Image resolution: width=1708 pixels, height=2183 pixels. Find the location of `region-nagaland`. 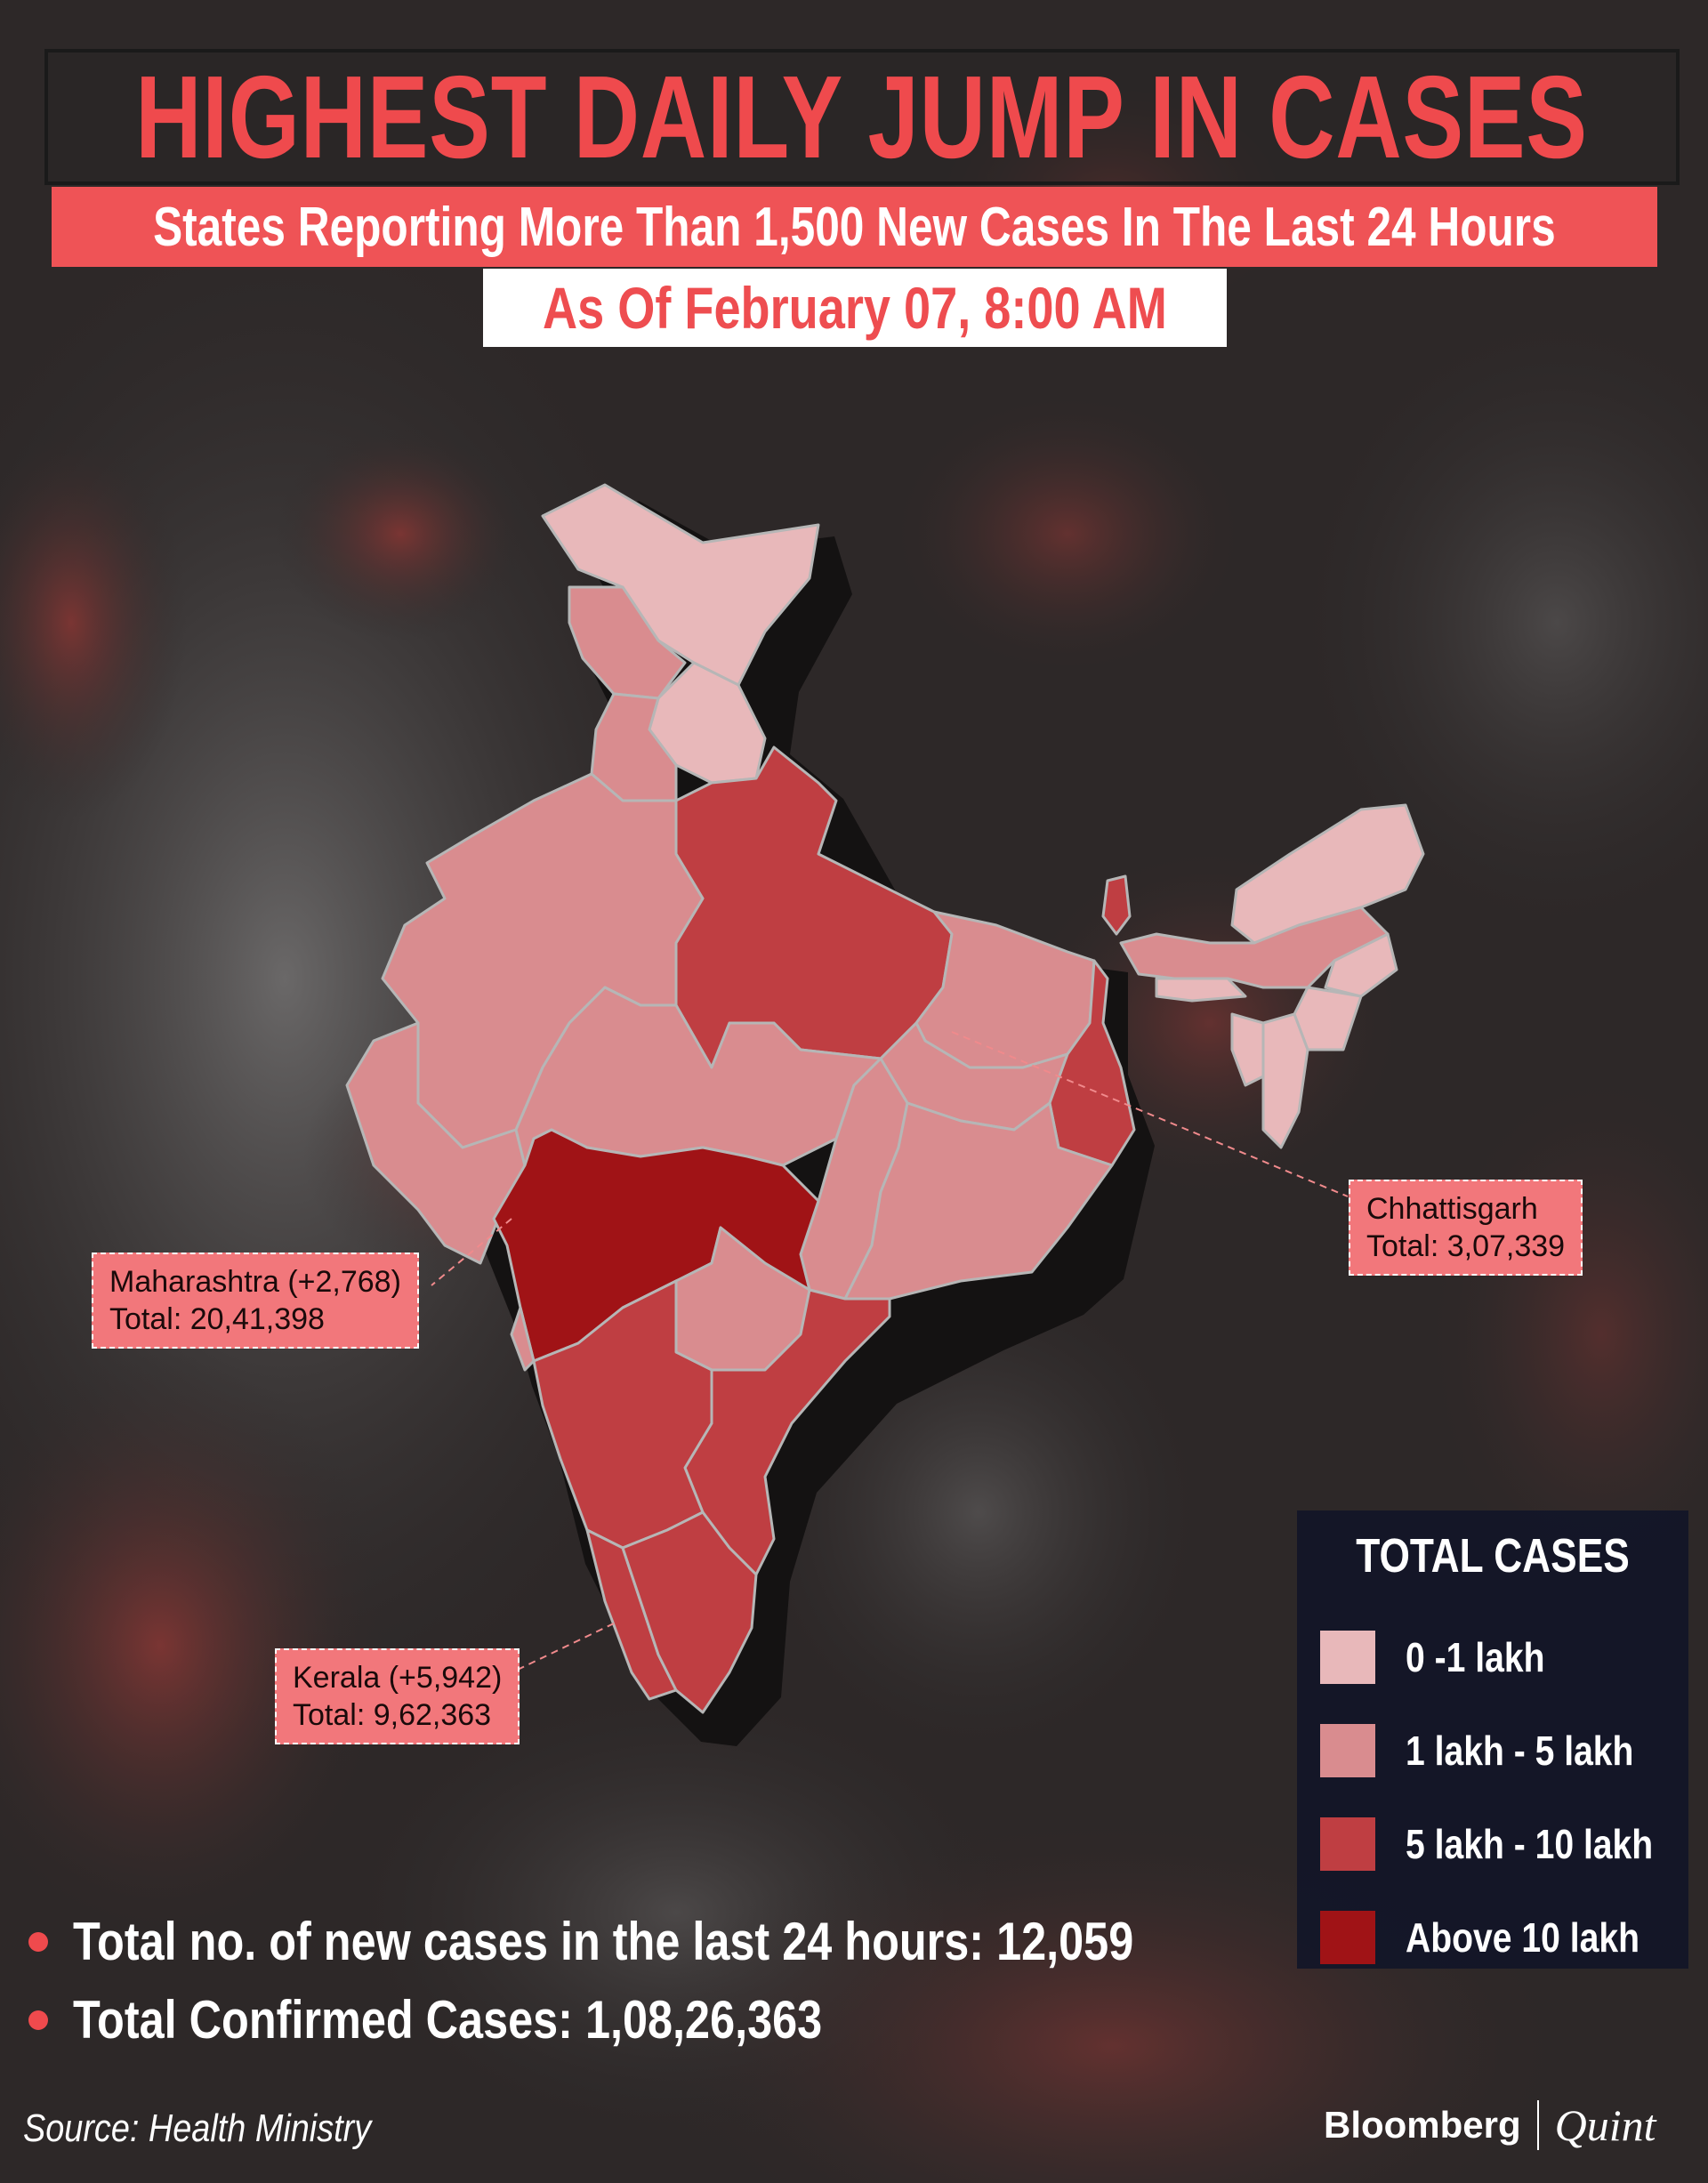

region-nagaland is located at coordinates (1361, 965).